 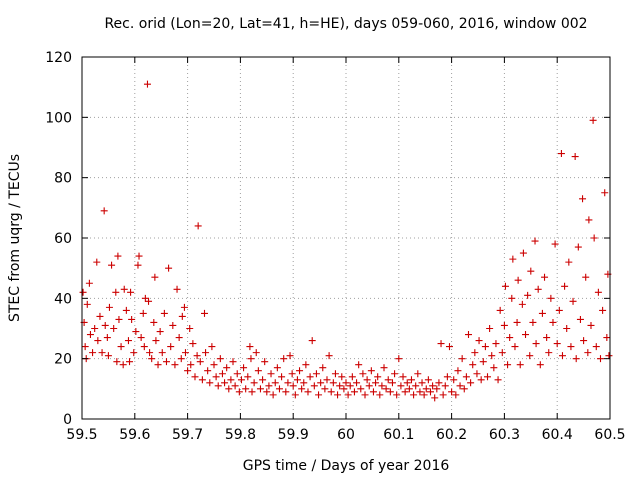 I want to click on x-tick-label: 59.9, so click(x=293, y=435).